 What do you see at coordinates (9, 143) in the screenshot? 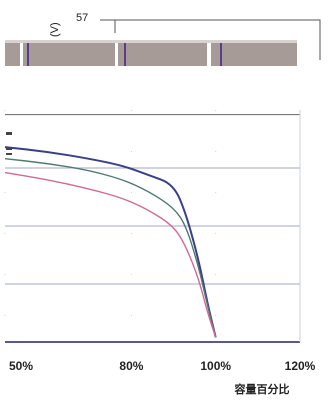
I see `left-markers` at bounding box center [9, 143].